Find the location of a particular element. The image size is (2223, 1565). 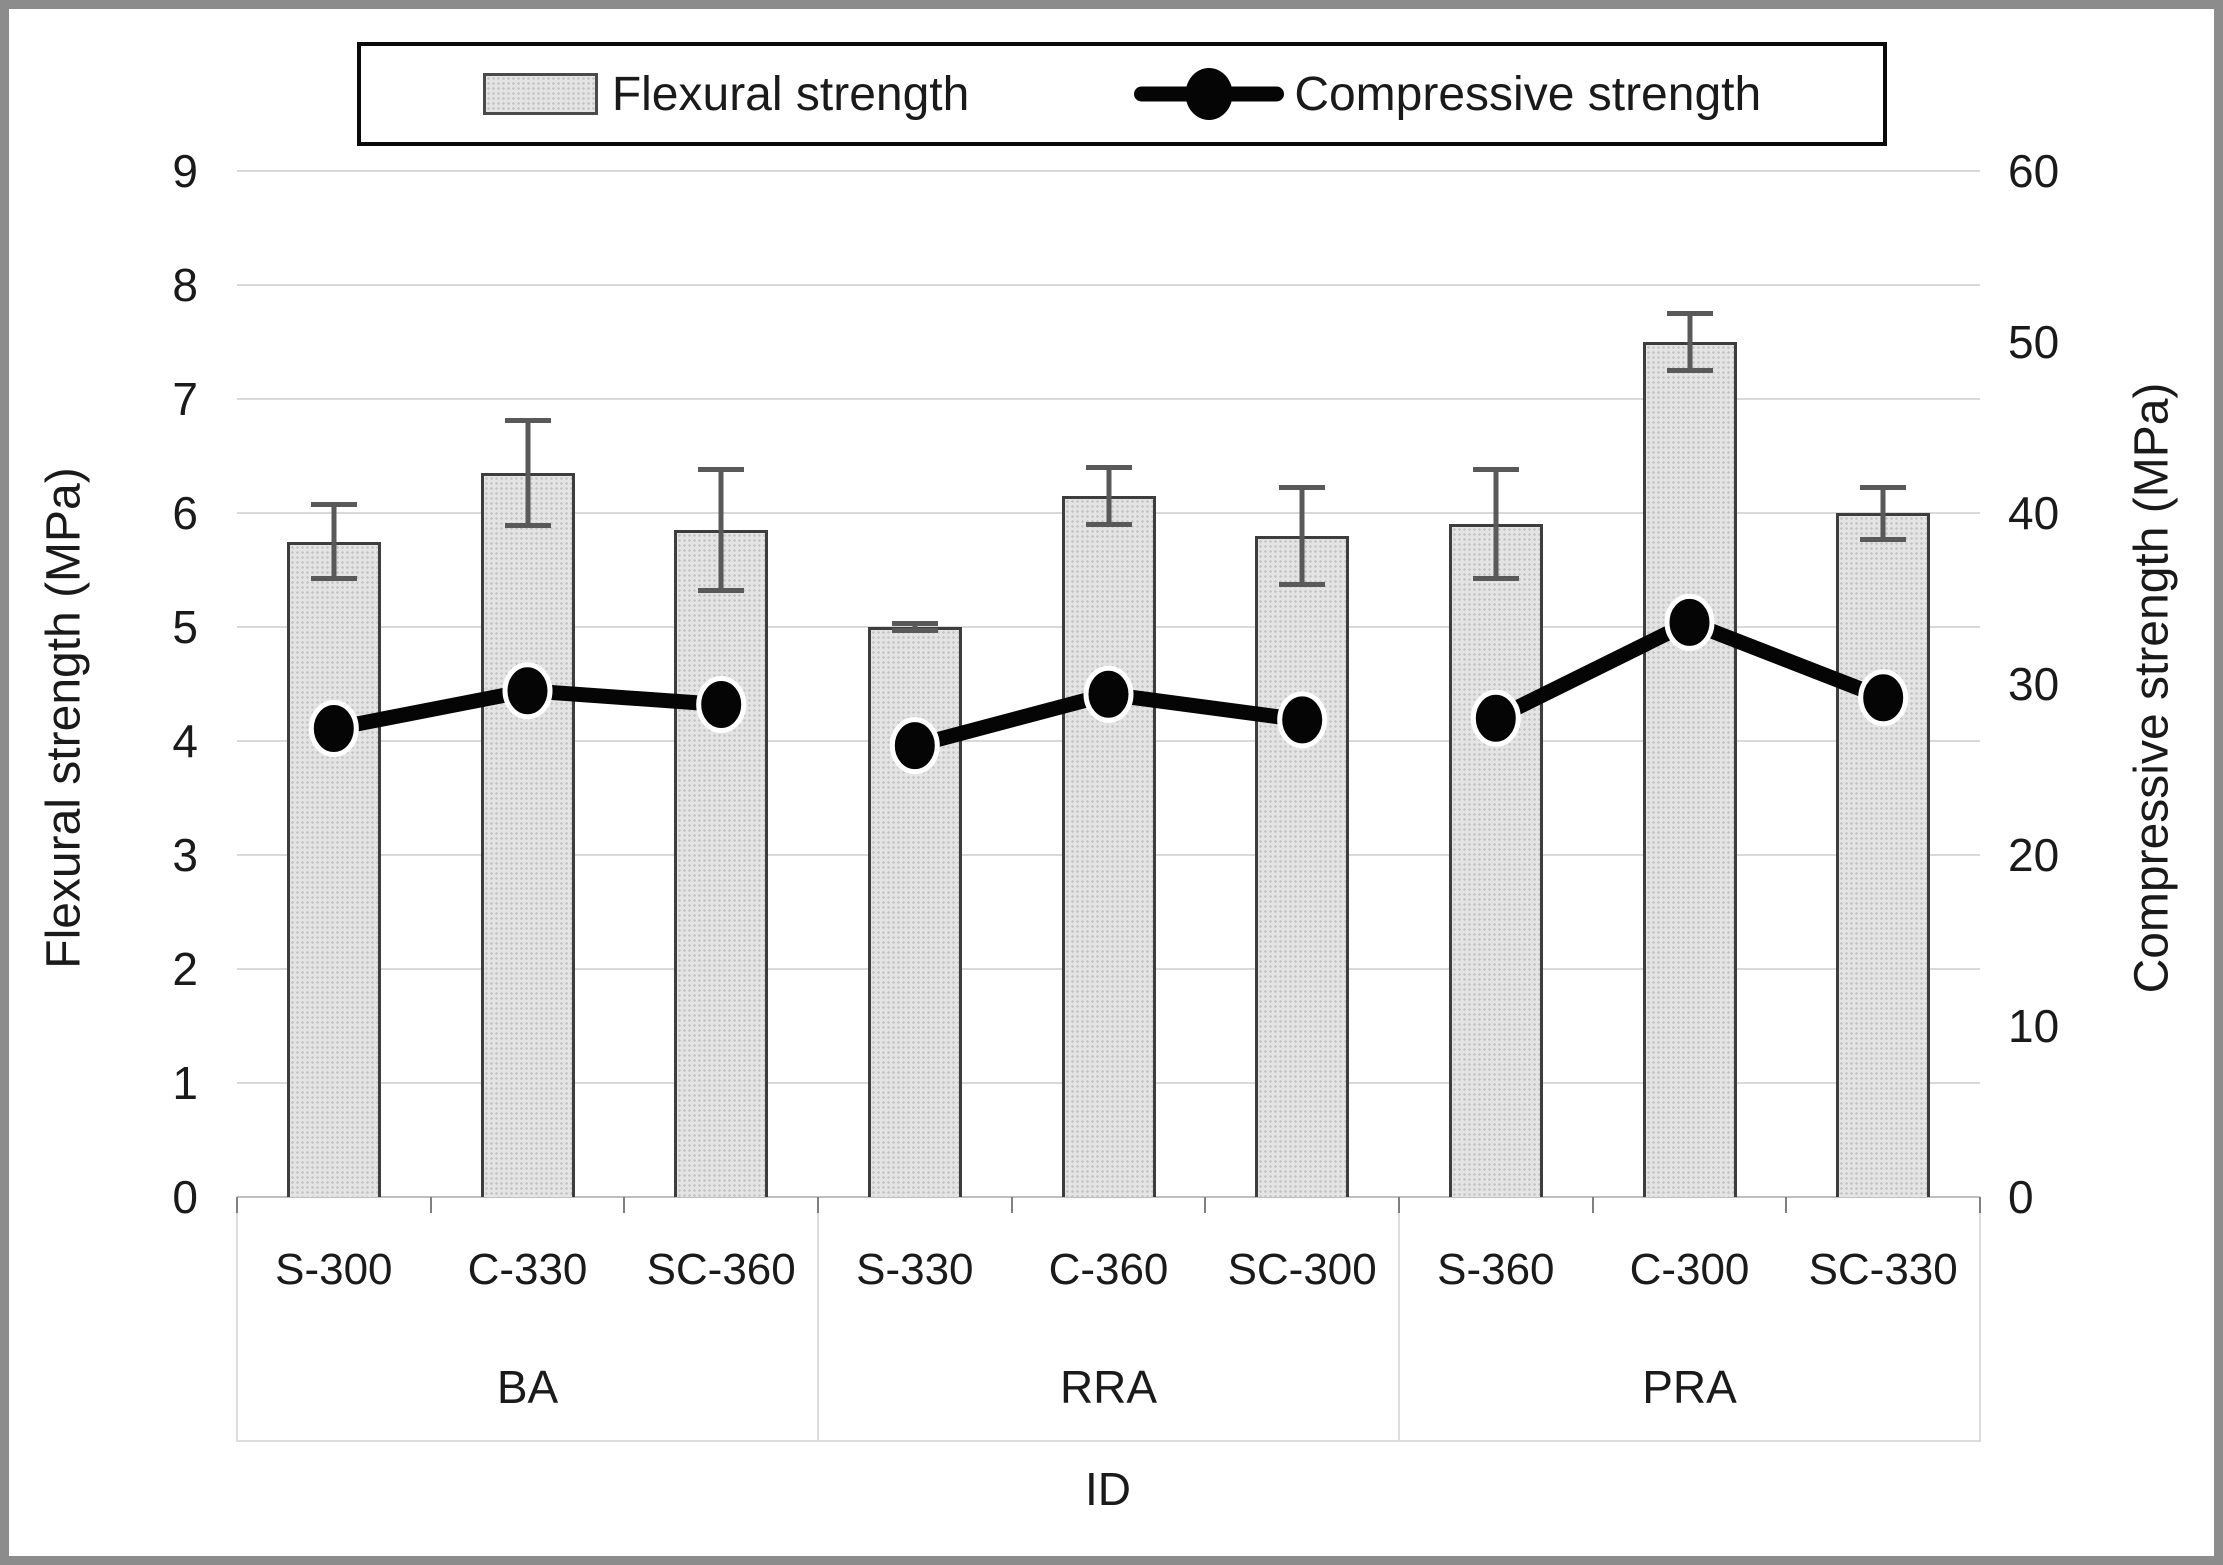

legend-label-compressive: Compressive strength is located at coordinates (1528, 94).